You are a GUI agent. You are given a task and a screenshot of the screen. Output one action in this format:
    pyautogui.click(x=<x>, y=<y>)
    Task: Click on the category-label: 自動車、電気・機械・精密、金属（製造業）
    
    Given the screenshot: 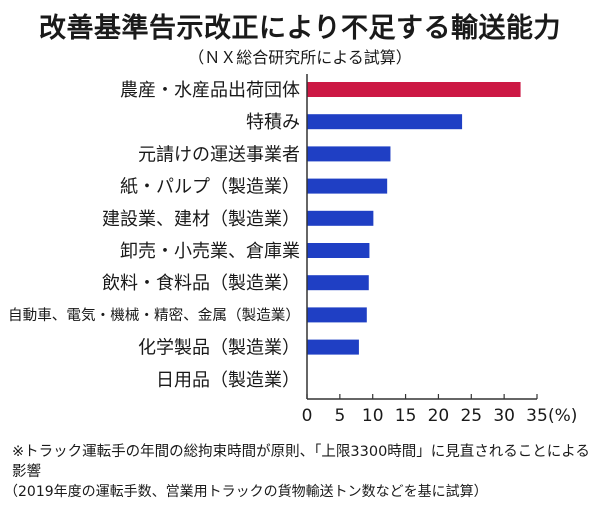 What is the action you would take?
    pyautogui.click(x=154, y=315)
    